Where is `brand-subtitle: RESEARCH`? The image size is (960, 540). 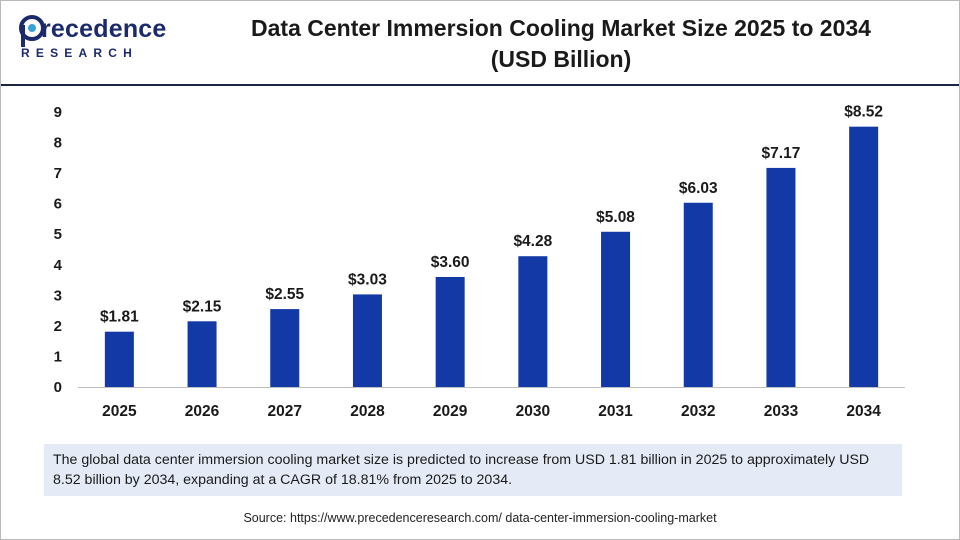
brand-subtitle: RESEARCH is located at coordinates (79, 53).